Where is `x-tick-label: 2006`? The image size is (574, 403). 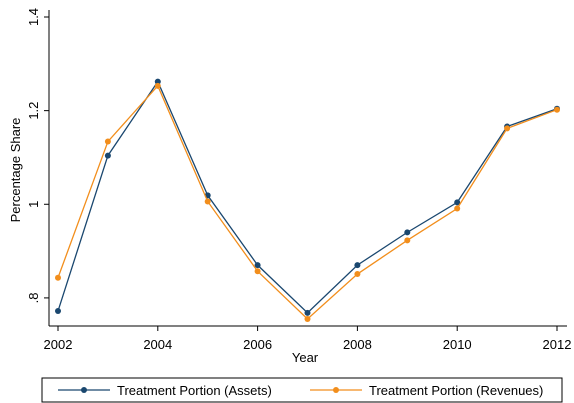 x-tick-label: 2006 is located at coordinates (257, 344).